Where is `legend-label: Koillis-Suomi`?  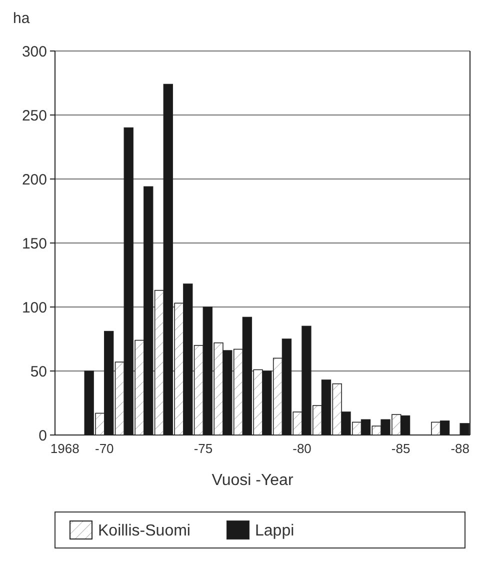 legend-label: Koillis-Suomi is located at coordinates (144, 531).